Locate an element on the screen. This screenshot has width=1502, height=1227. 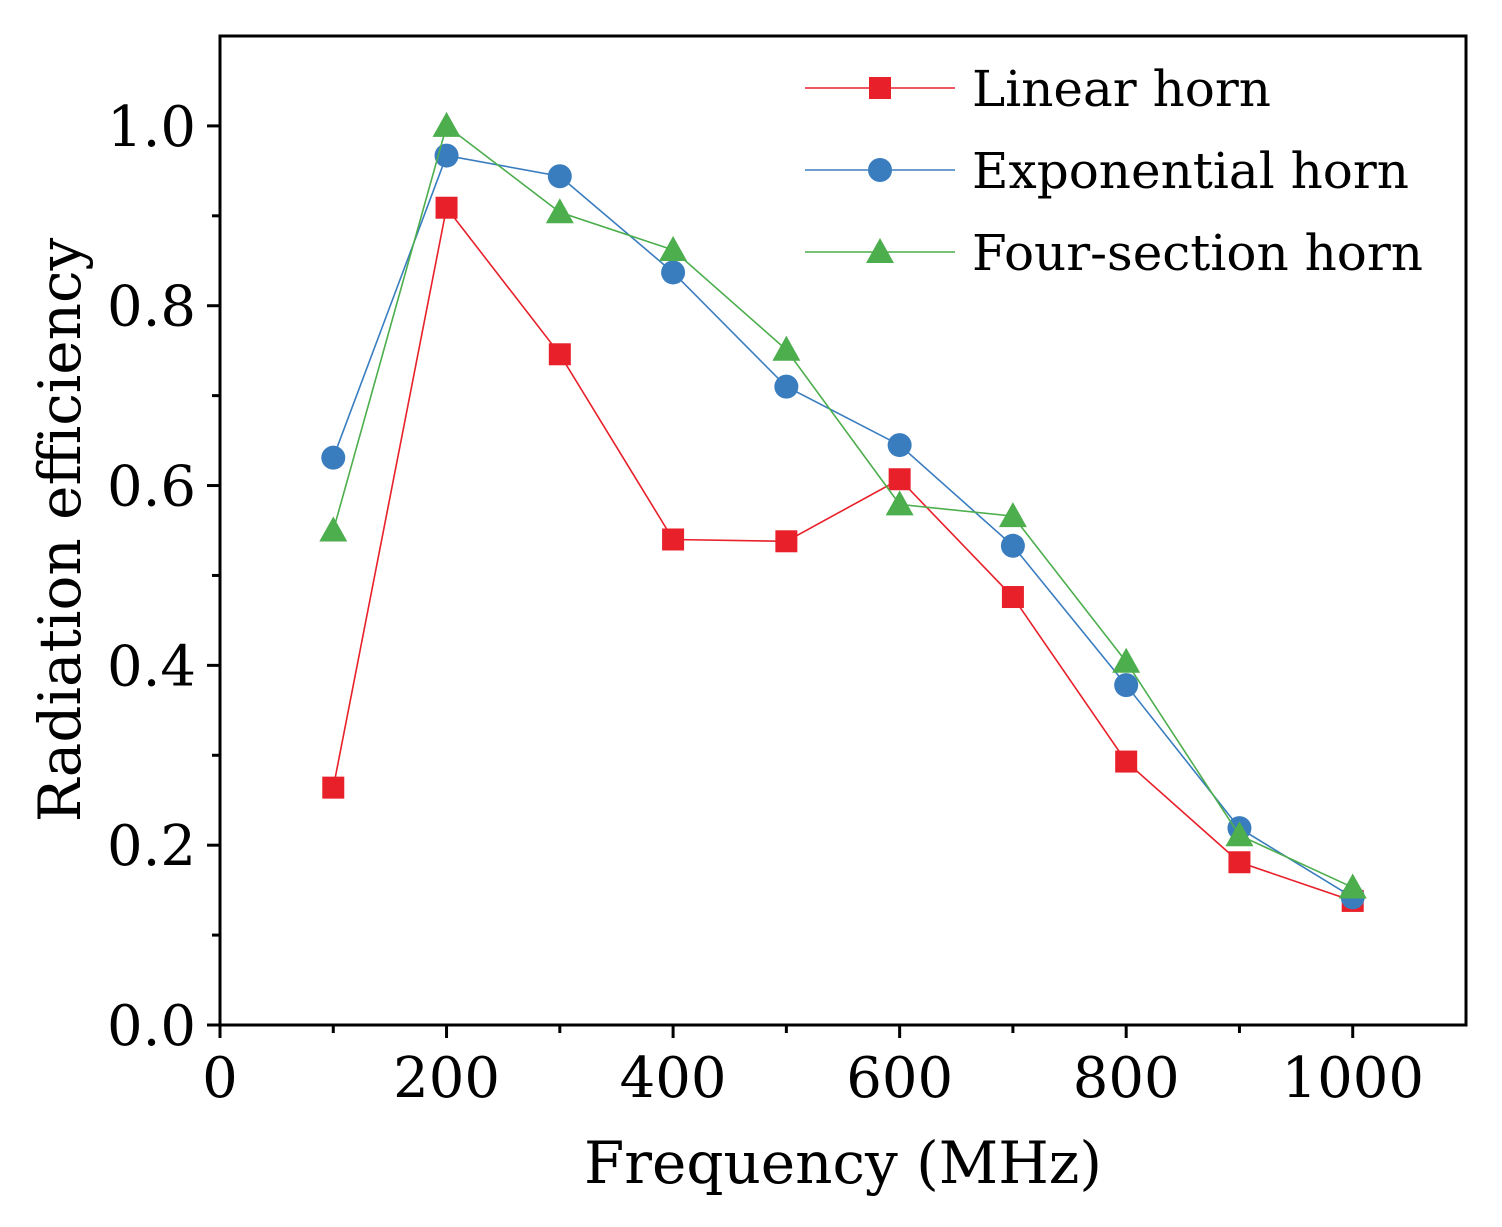
x-tick-label: 400 is located at coordinates (673, 1078).